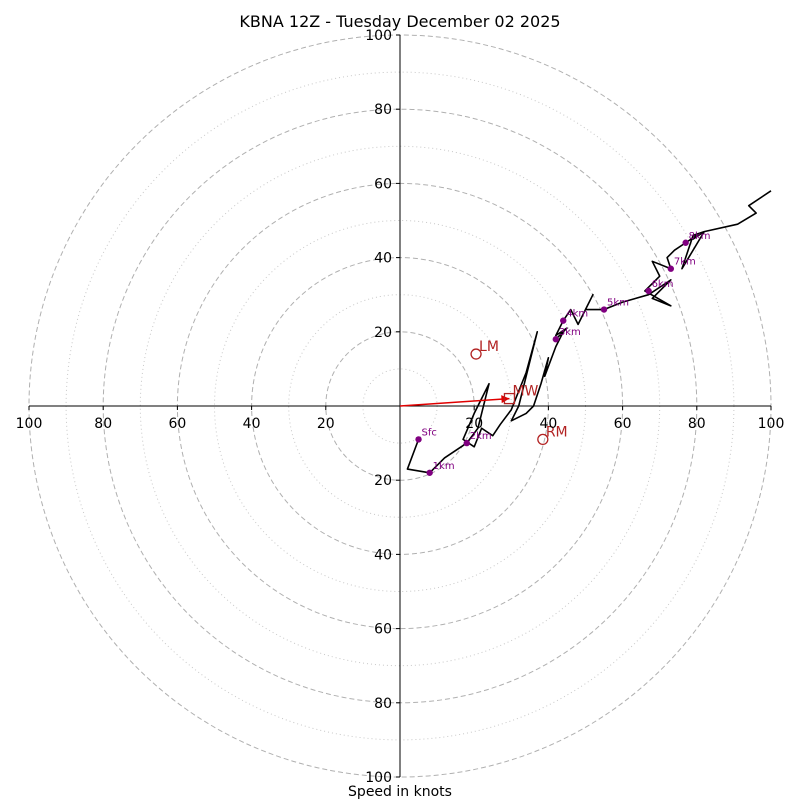 This screenshot has width=800, height=800. What do you see at coordinates (400, 792) in the screenshot?
I see `x-axis-label: Speed in knots` at bounding box center [400, 792].